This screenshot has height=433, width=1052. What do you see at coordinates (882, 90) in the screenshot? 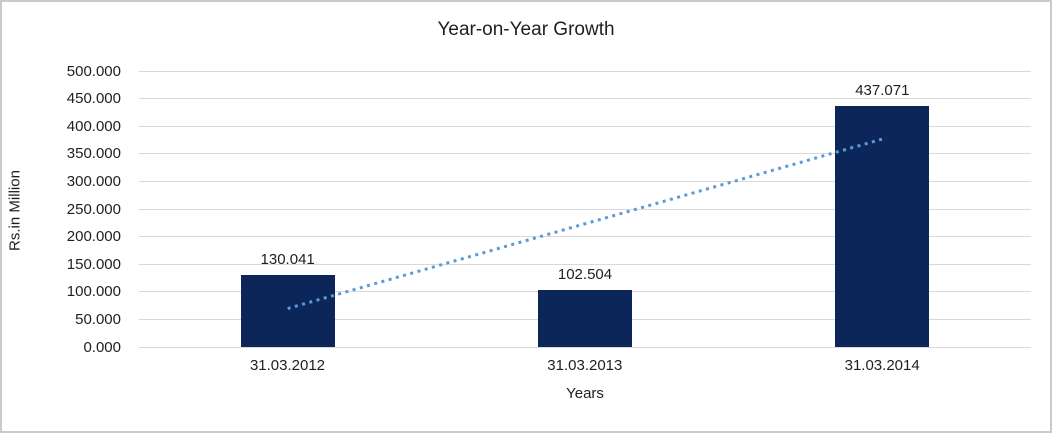
I see `bar-data-label: 437.071` at bounding box center [882, 90].